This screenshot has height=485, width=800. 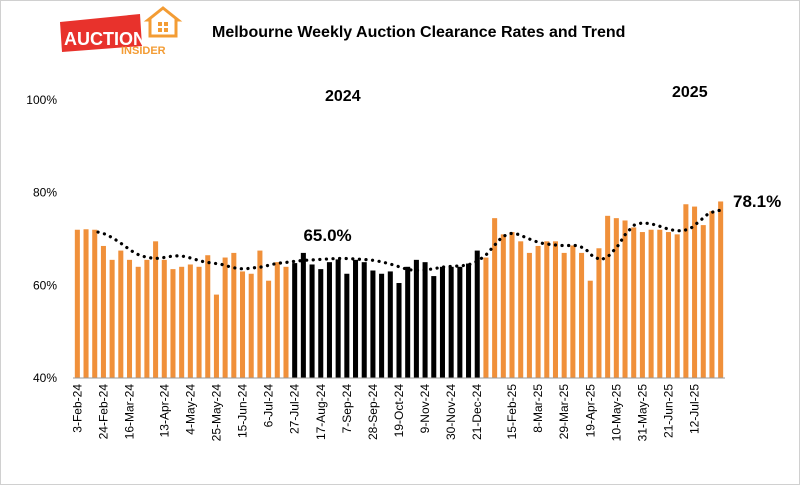 What do you see at coordinates (411, 240) in the screenshot?
I see `trend-dots` at bounding box center [411, 240].